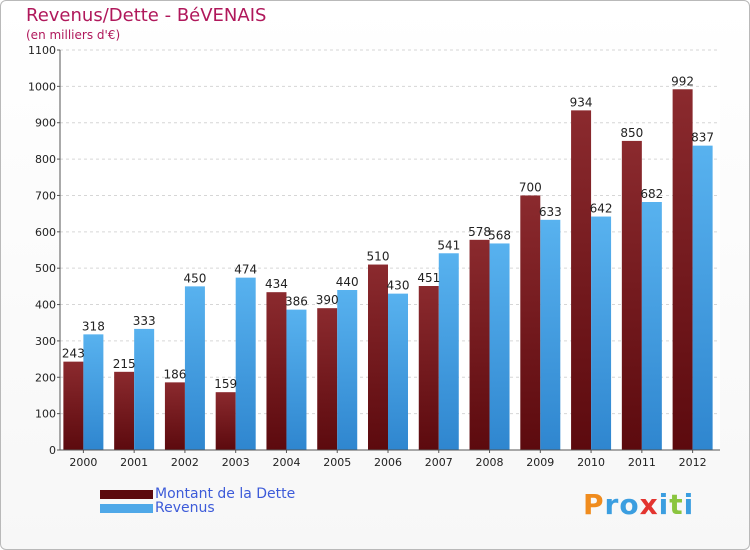  I want to click on x-tick-label: 2001, so click(134, 462).